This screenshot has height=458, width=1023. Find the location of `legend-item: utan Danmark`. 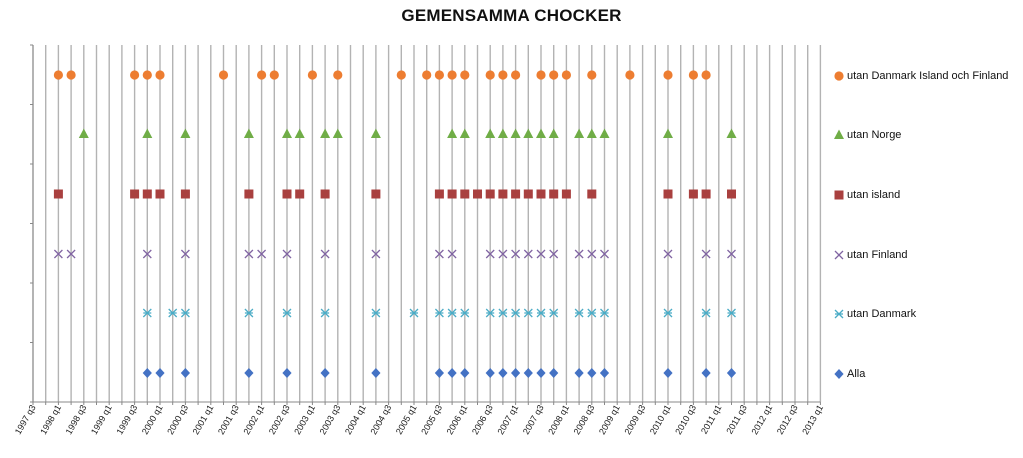

legend-item: utan Danmark is located at coordinates (874, 314).